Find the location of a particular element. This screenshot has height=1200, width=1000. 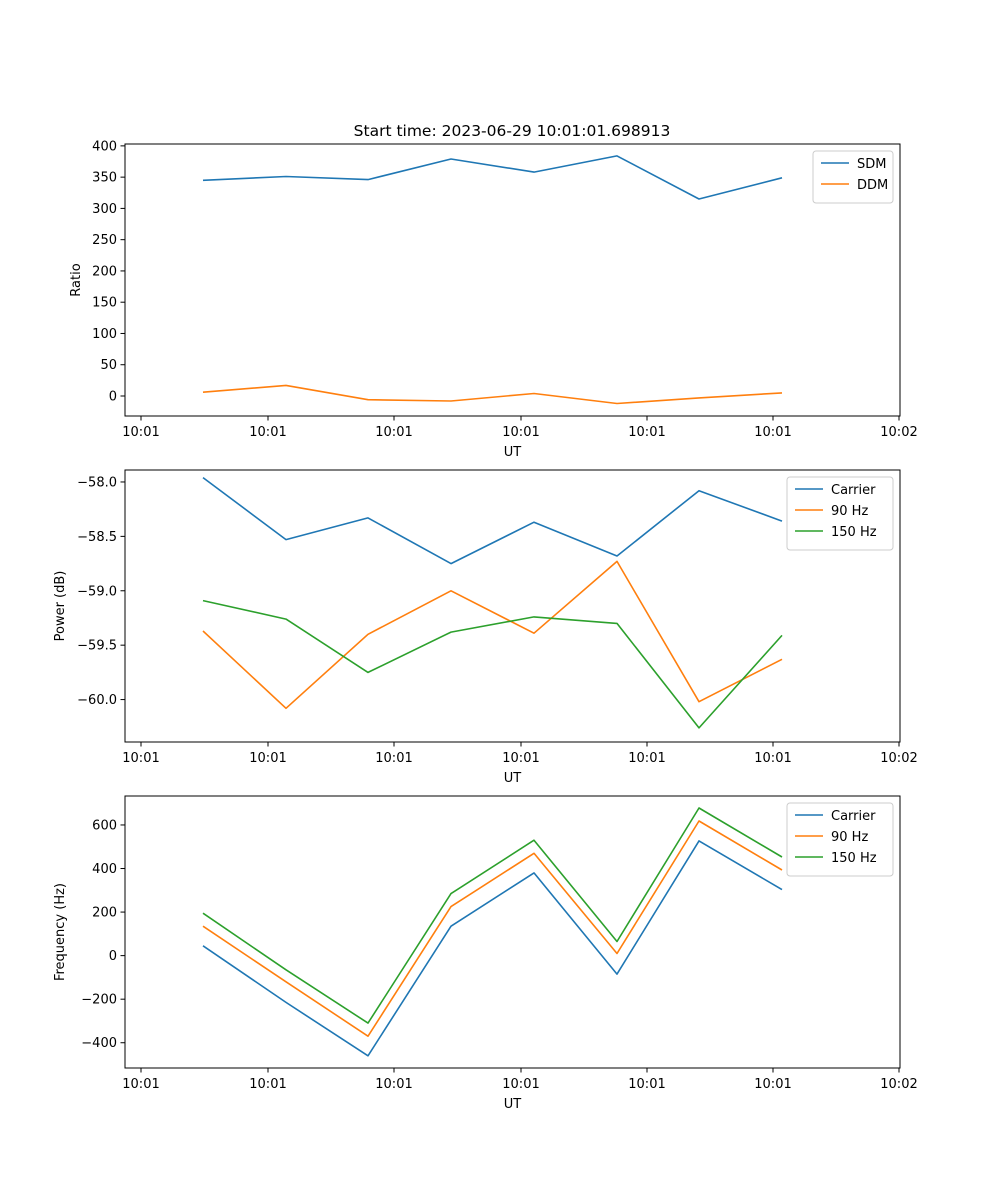

legend: SDM DDM is located at coordinates (853, 177).